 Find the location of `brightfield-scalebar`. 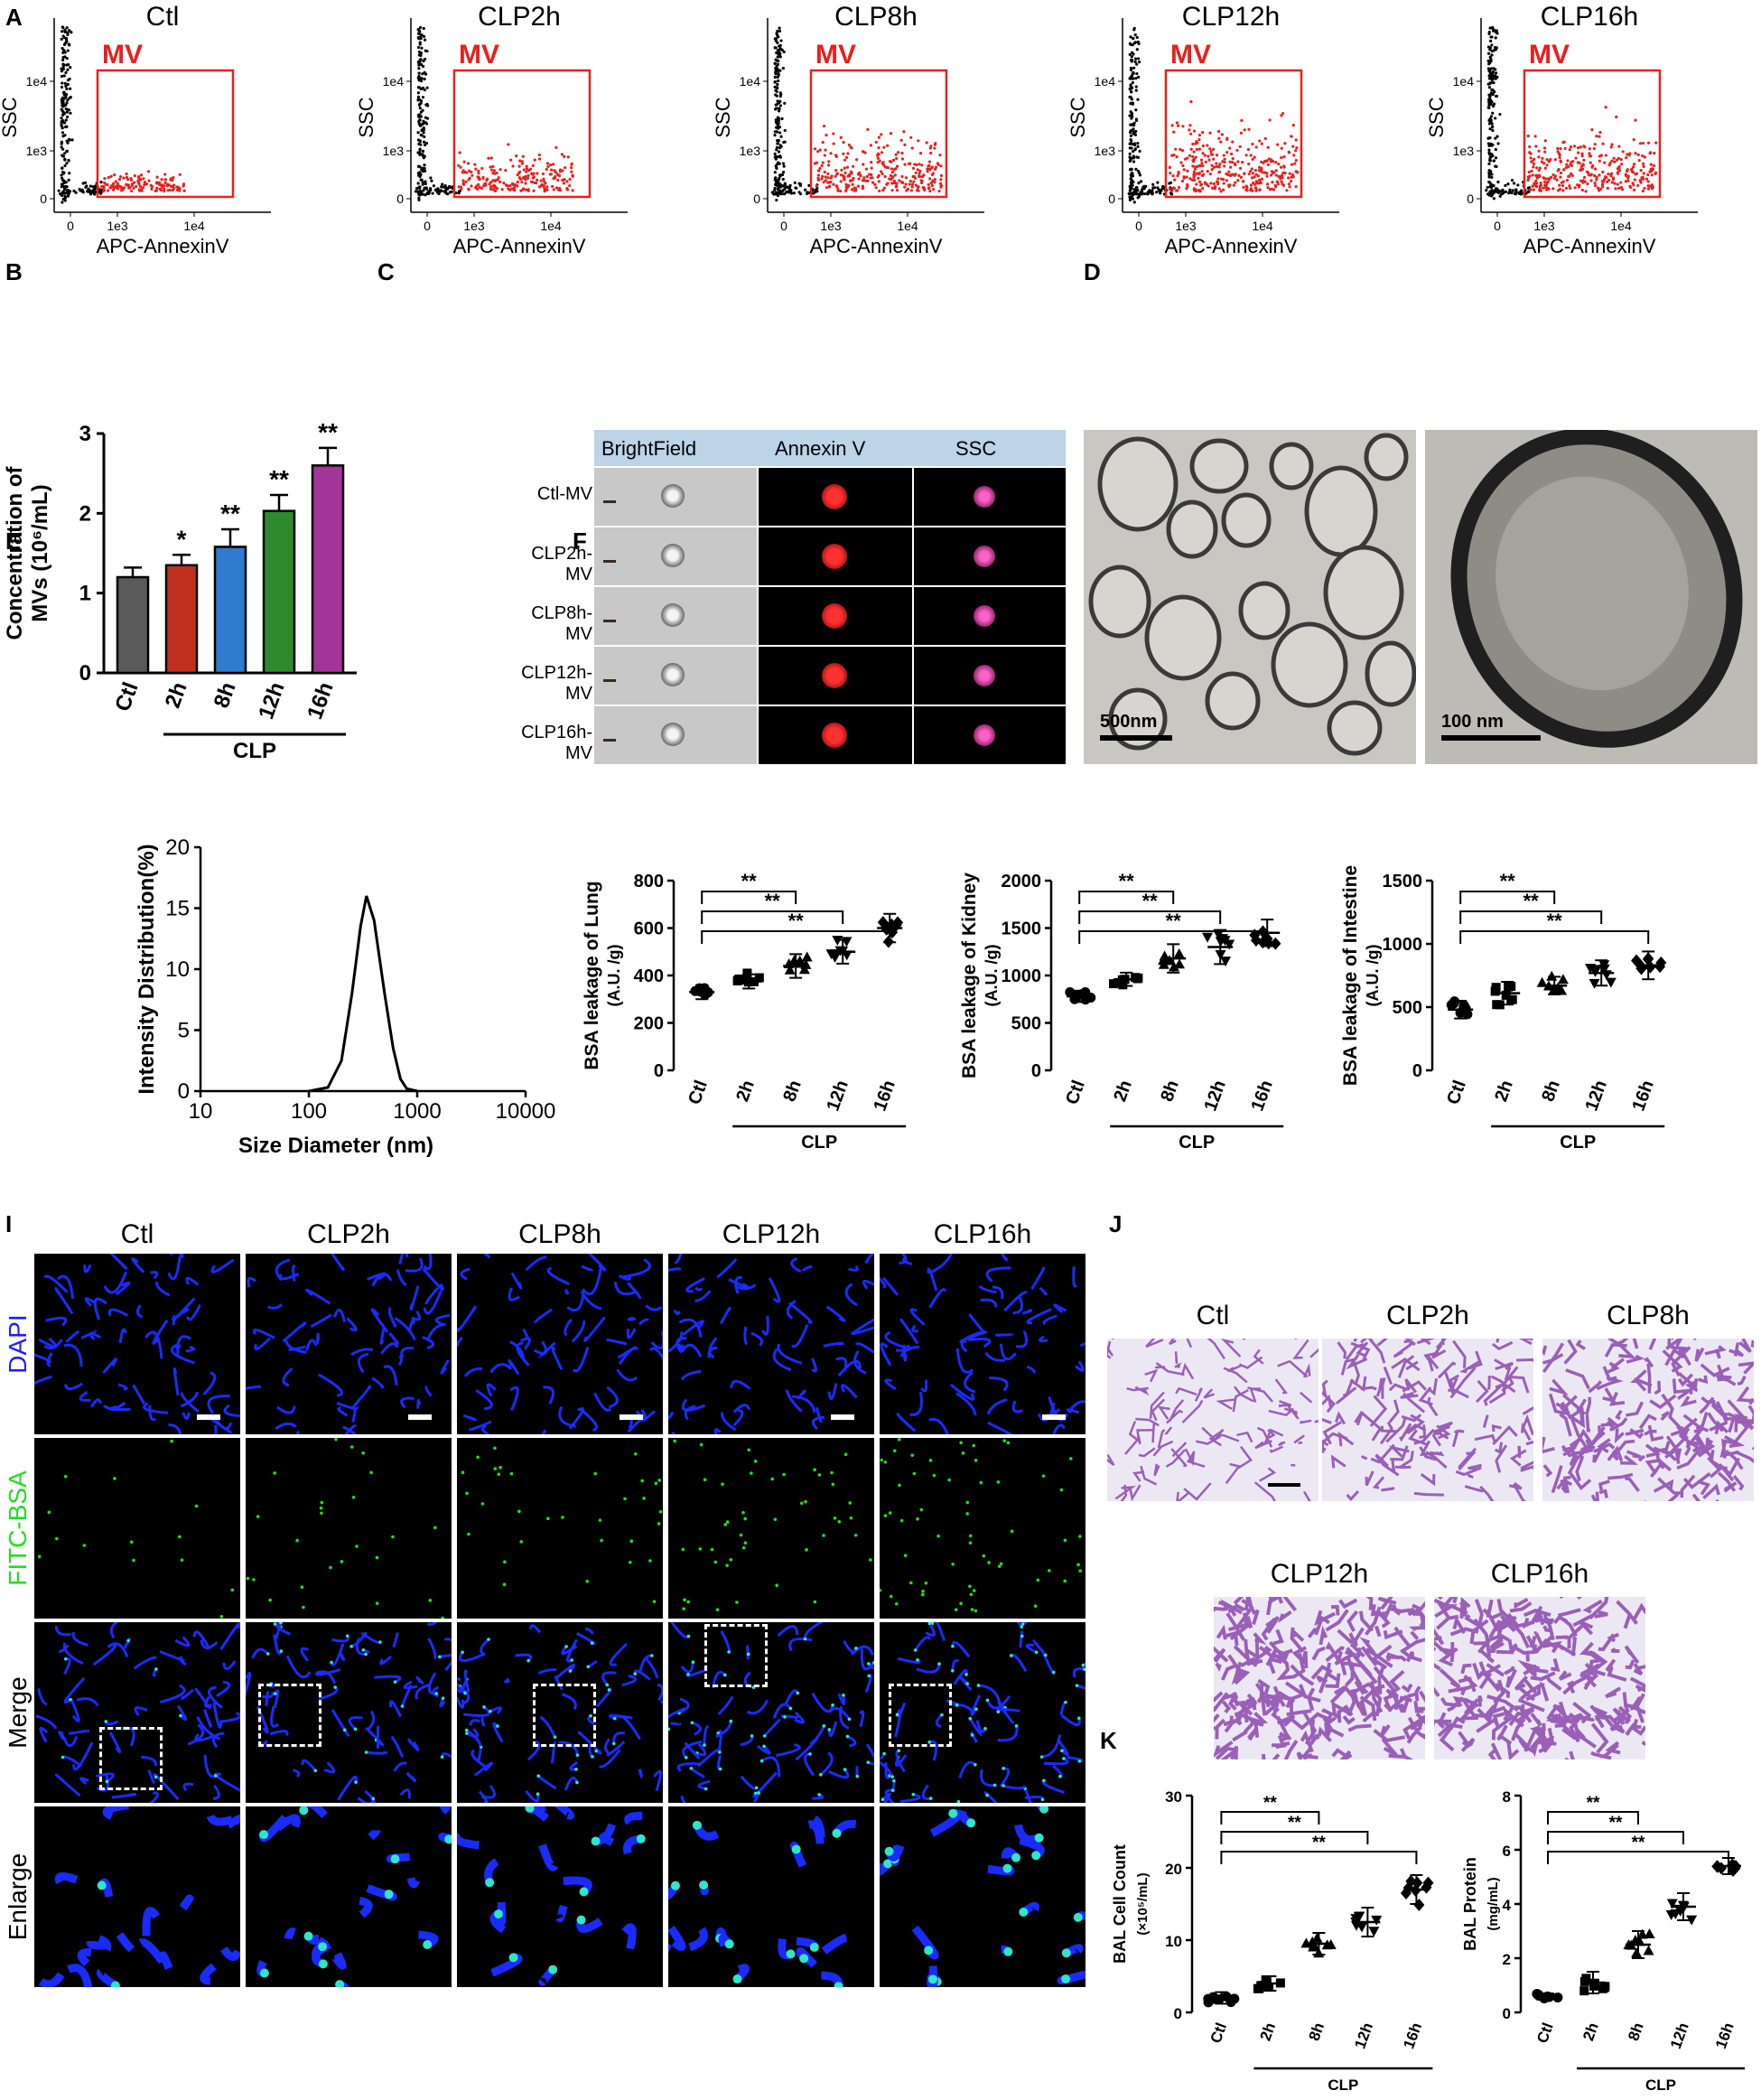

brightfield-scalebar is located at coordinates (610, 501).